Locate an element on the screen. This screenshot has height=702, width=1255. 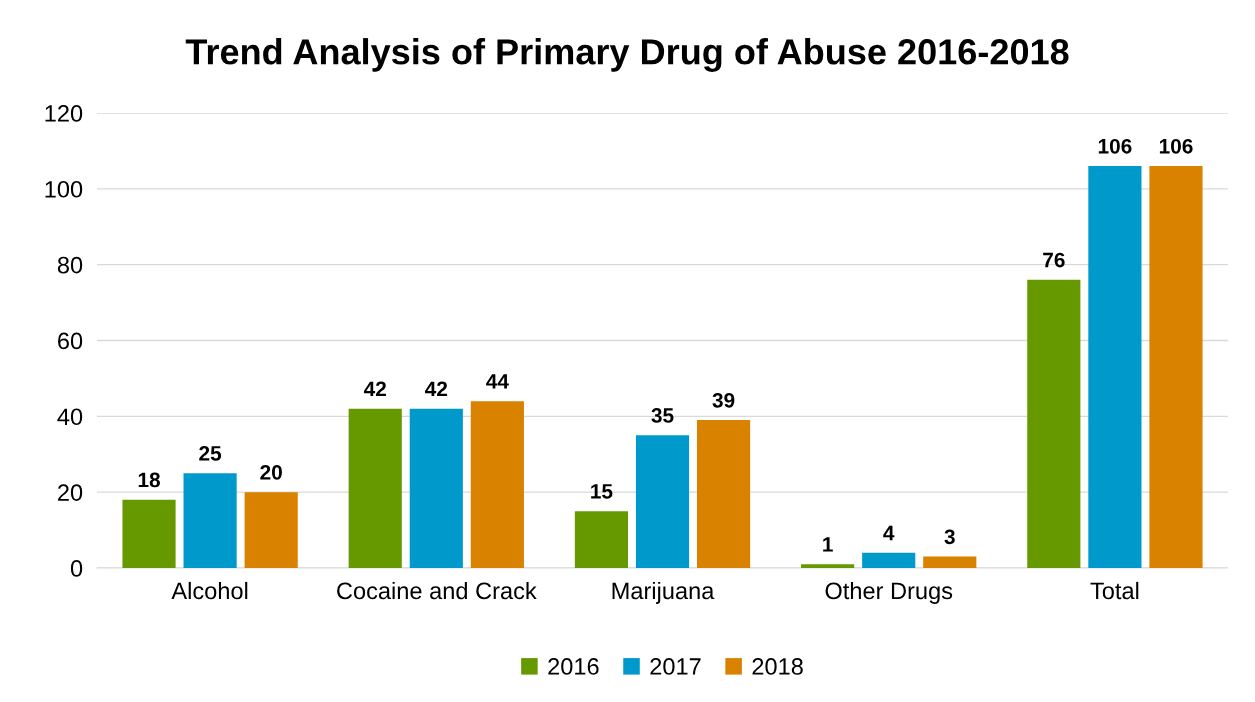
x-tick-label: Total is located at coordinates (1114, 590).